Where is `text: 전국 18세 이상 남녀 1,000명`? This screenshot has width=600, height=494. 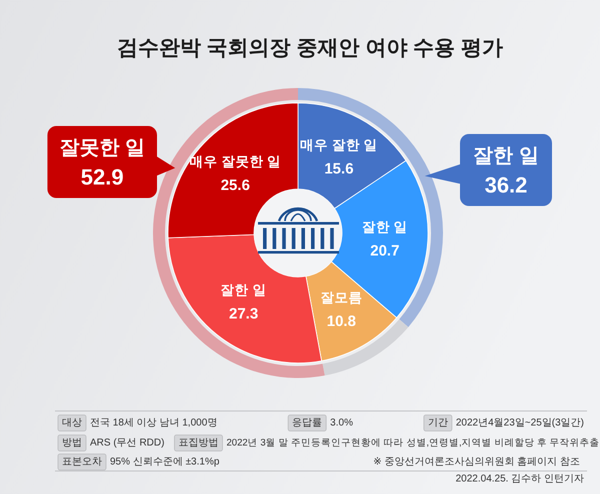
text: 전국 18세 이상 남녀 1,000명 is located at coordinates (154, 423).